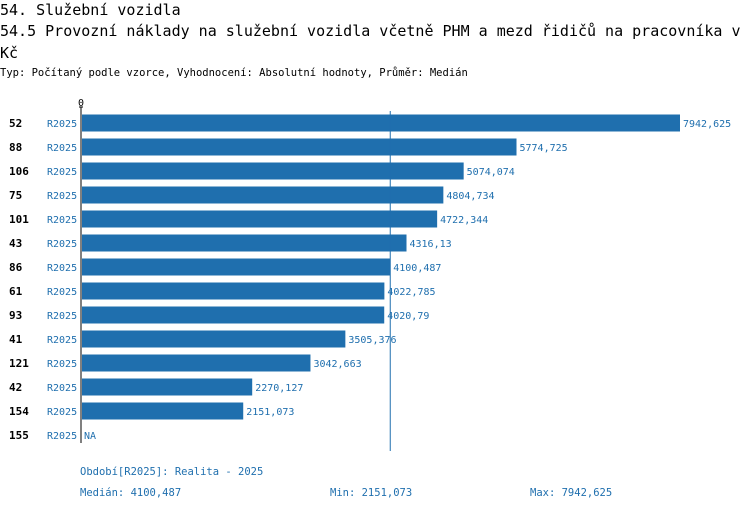 Image resolution: width=750 pixels, height=510 pixels. Describe the element at coordinates (19, 363) in the screenshot. I see `category-label: 121` at that location.